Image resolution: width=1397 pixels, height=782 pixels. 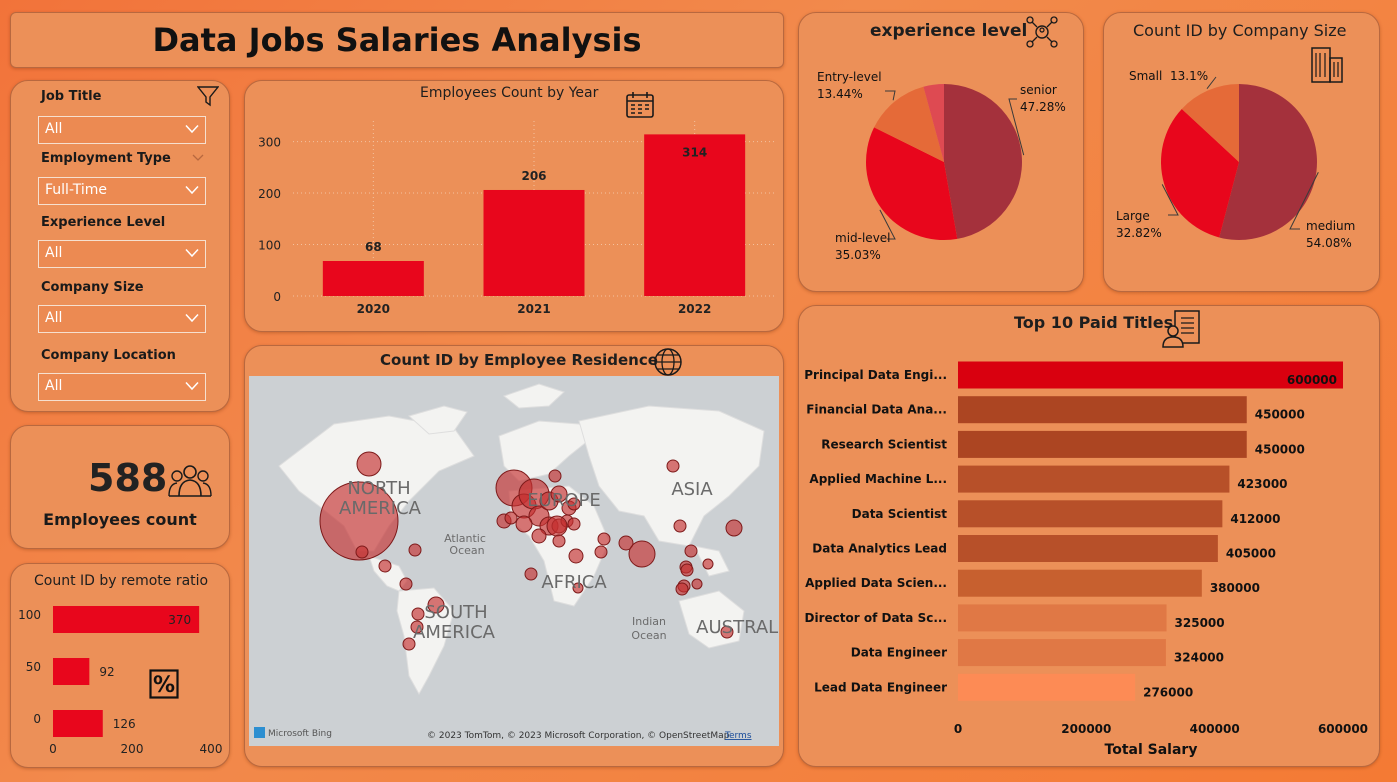 What do you see at coordinates (737, 627) in the screenshot?
I see `continent-label: AUSTRALIA` at bounding box center [737, 627].